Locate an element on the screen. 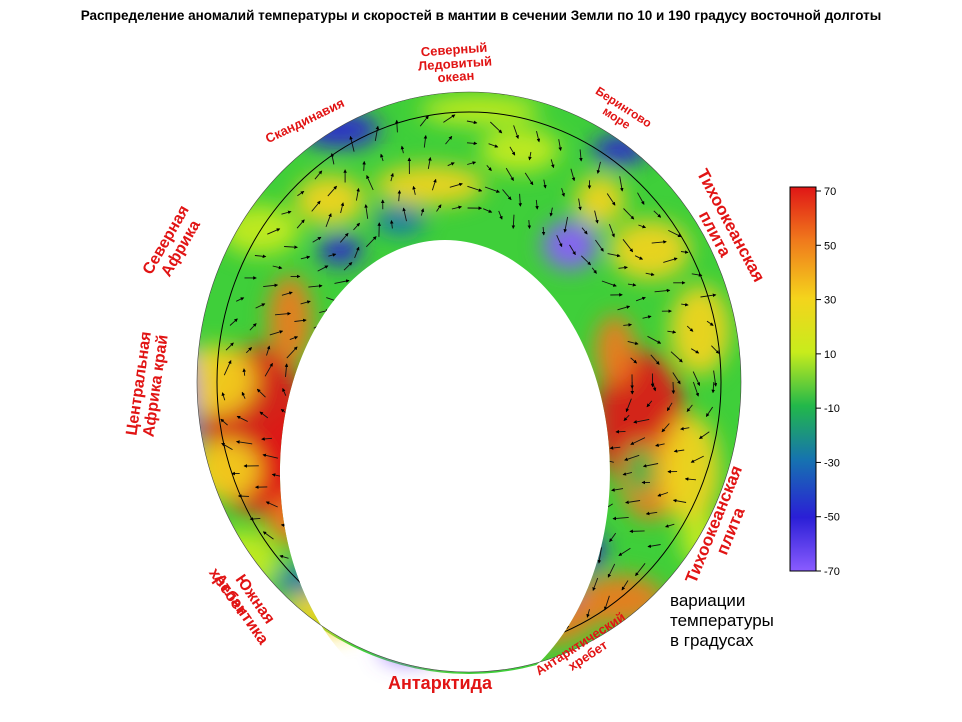 The height and width of the screenshot is (722, 962). colorbar-tick-label: 50 is located at coordinates (830, 246).